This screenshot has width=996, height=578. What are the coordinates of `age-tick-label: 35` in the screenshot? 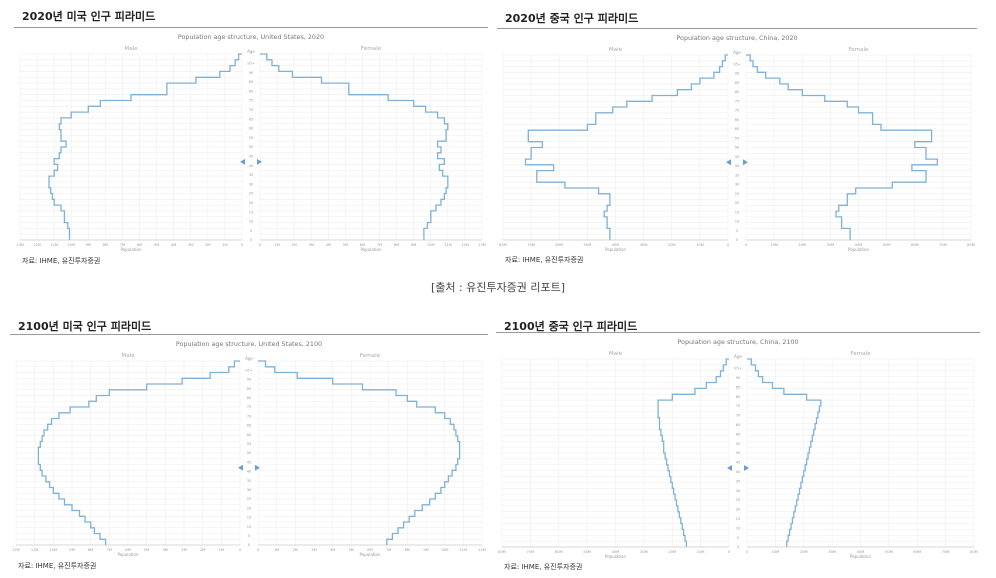 It's located at (251, 175).